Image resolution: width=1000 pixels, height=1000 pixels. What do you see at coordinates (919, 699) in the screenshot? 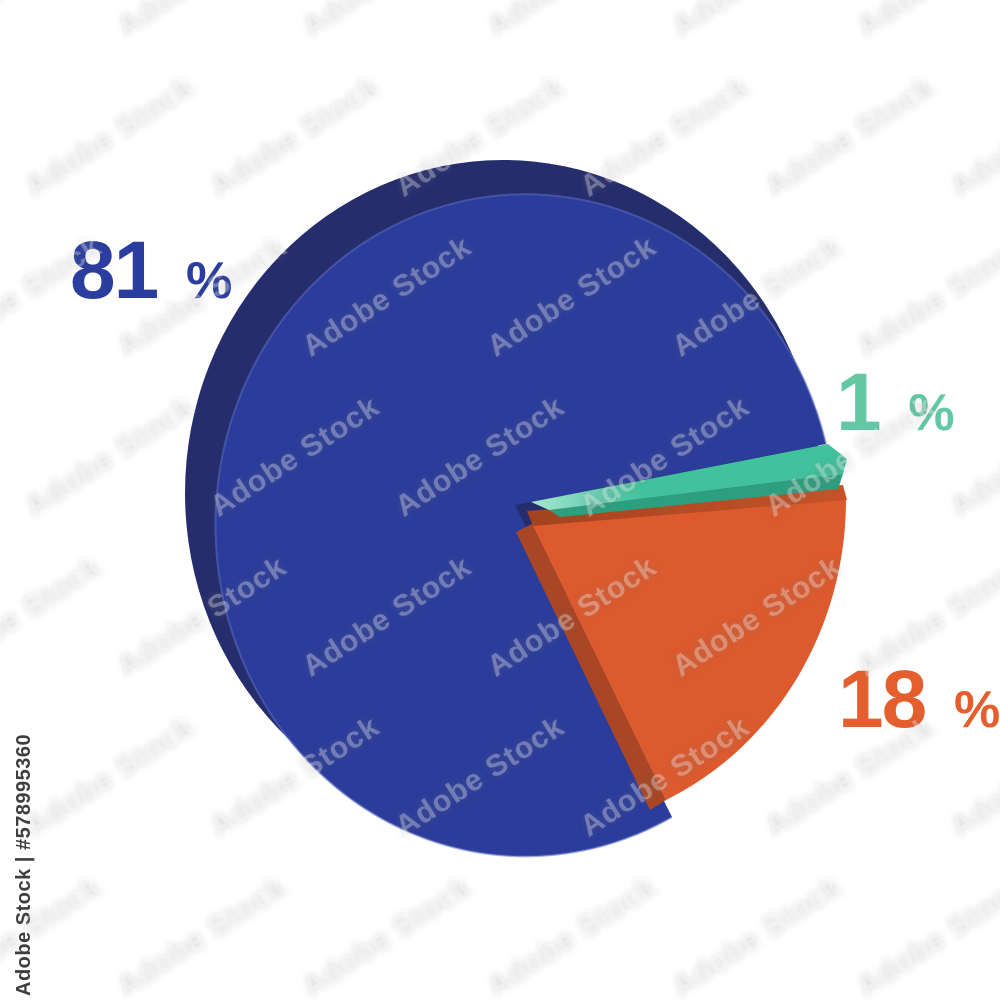
I see `label-18-percent: 18 %` at bounding box center [919, 699].